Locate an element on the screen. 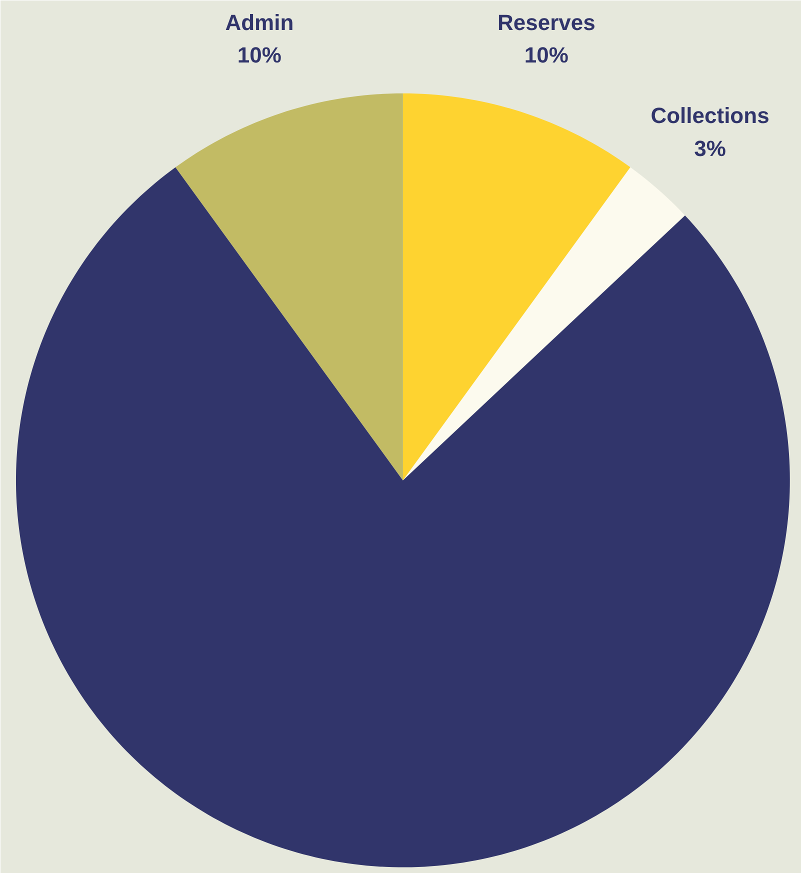  slice-label: Collections is located at coordinates (710, 115).